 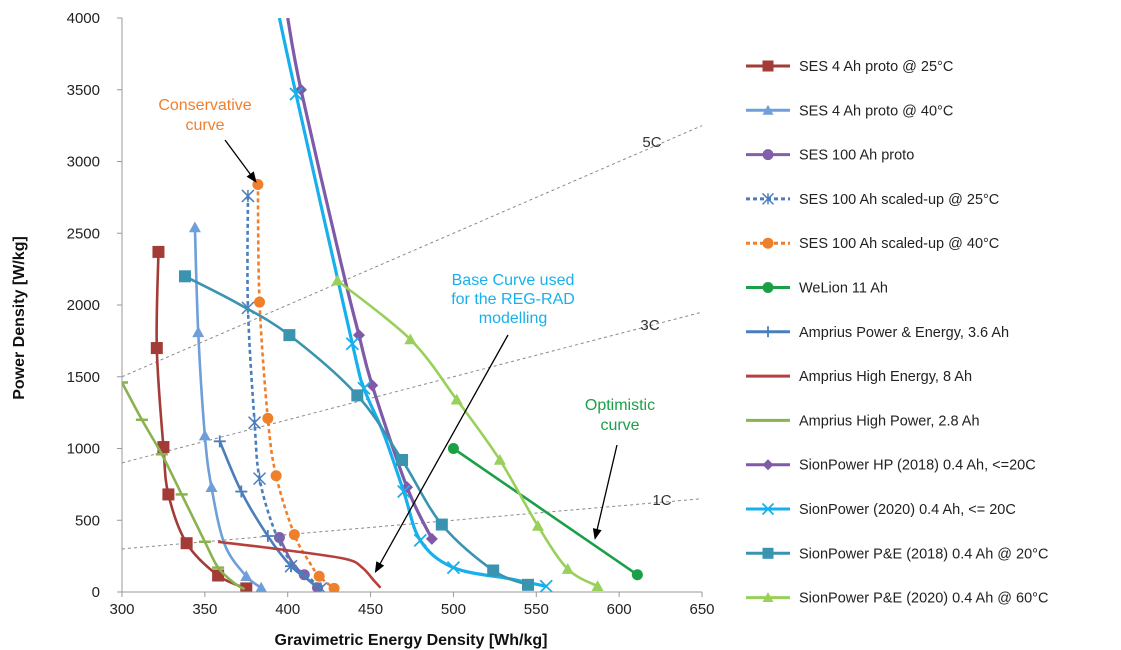 I want to click on y-tick-label: 500, so click(x=87, y=520).